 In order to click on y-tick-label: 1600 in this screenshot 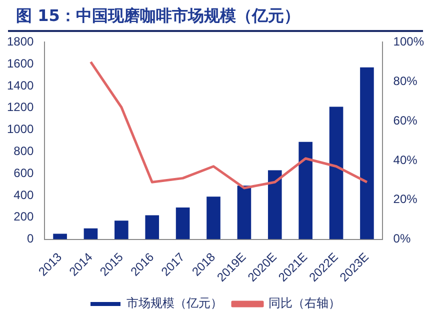, I will do `click(20, 63)`.